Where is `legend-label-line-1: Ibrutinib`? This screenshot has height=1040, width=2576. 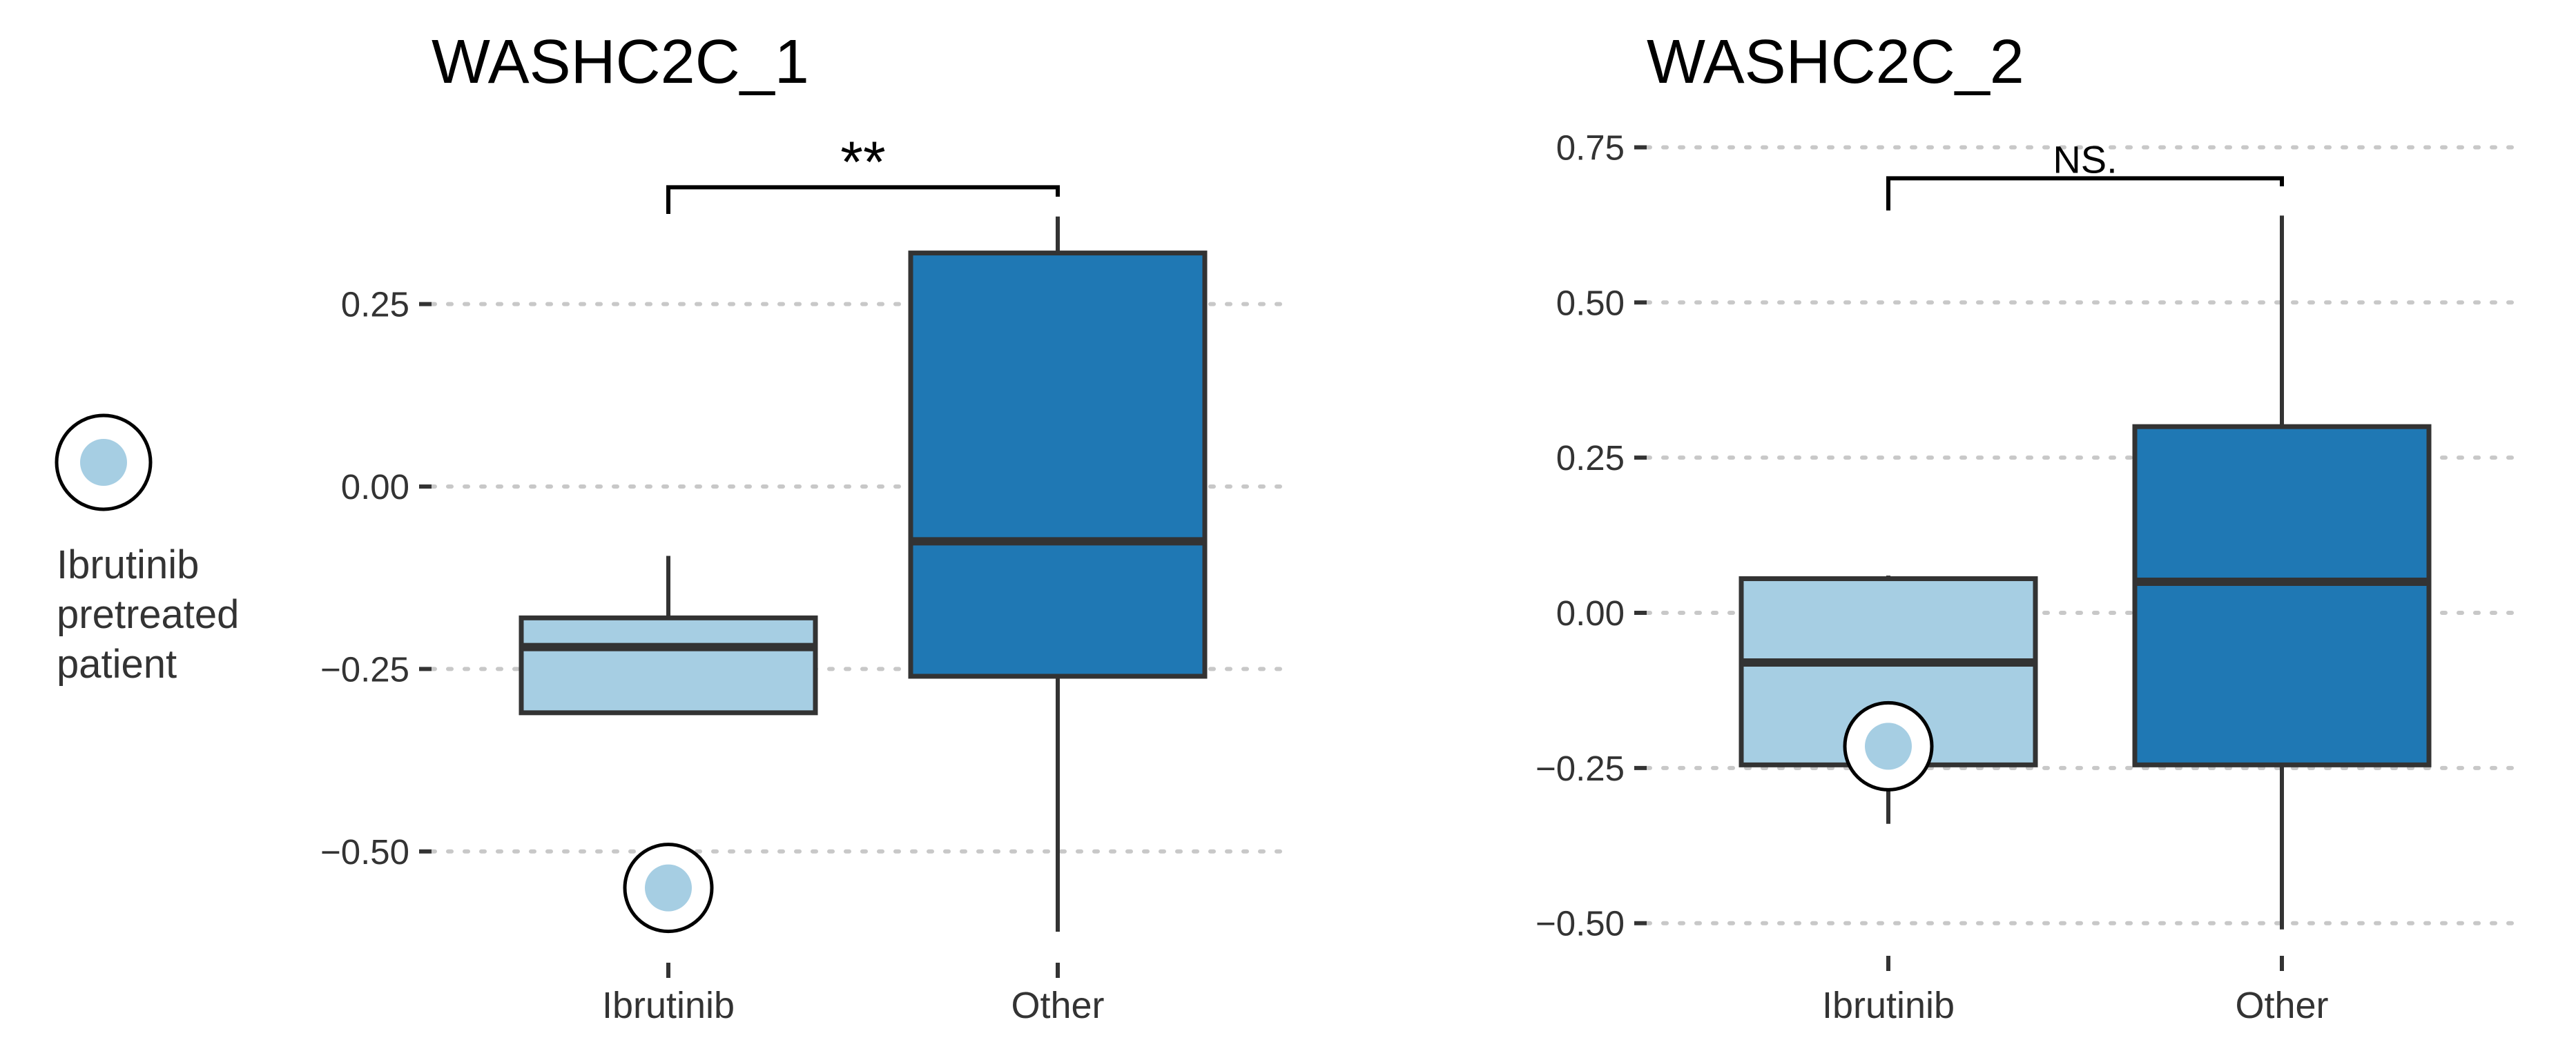
legend-label-line-1: Ibrutinib is located at coordinates (128, 564).